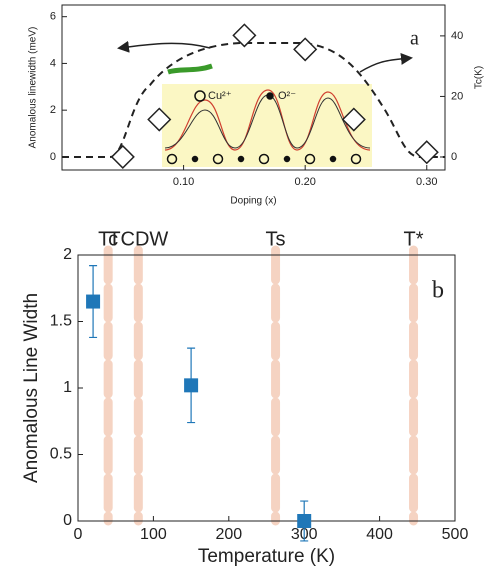 The height and width of the screenshot is (584, 488). Describe the element at coordinates (53, 17) in the screenshot. I see `y-tick-label: 6` at that location.